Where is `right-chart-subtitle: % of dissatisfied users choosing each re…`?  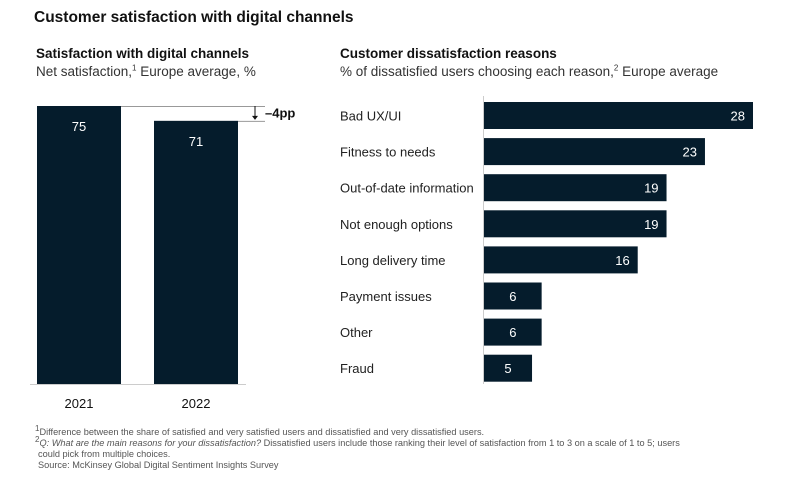
right-chart-subtitle: % of dissatisfied users choosing each re… is located at coordinates (529, 71).